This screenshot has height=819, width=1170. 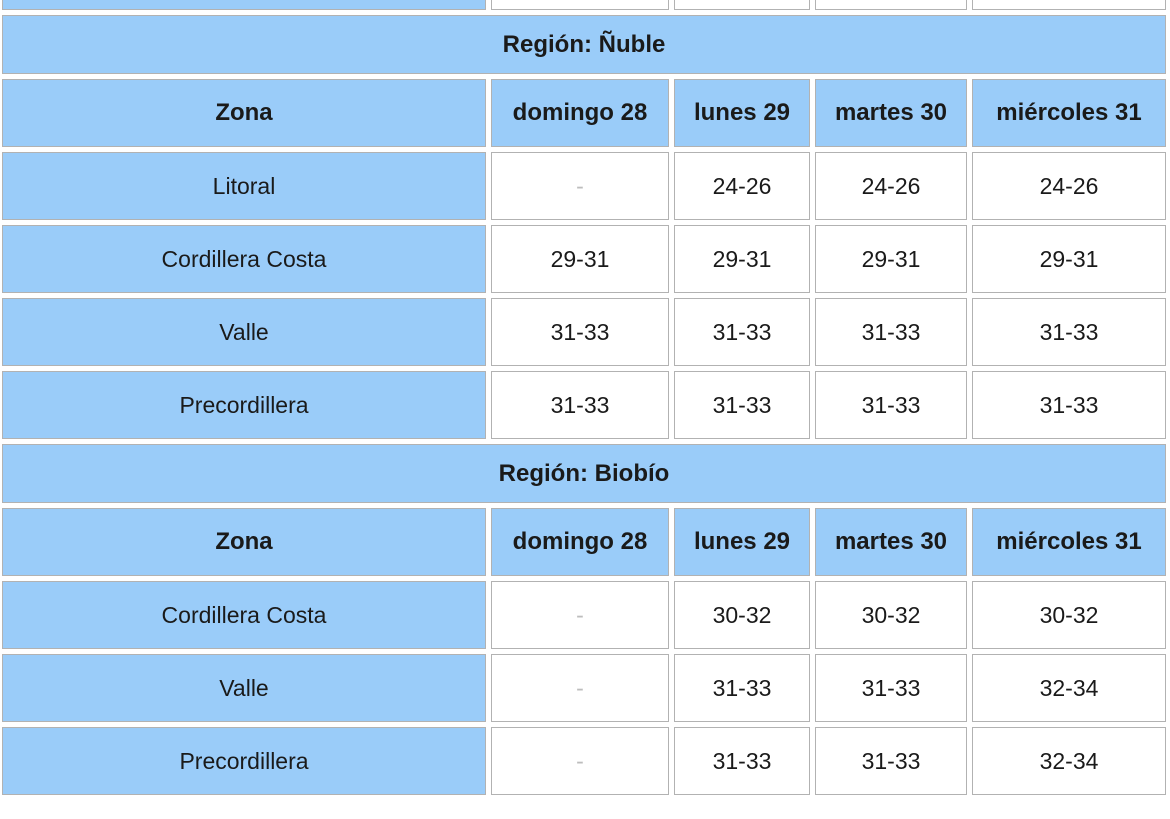 I want to click on zone-name-cell: Litoral, so click(x=244, y=186).